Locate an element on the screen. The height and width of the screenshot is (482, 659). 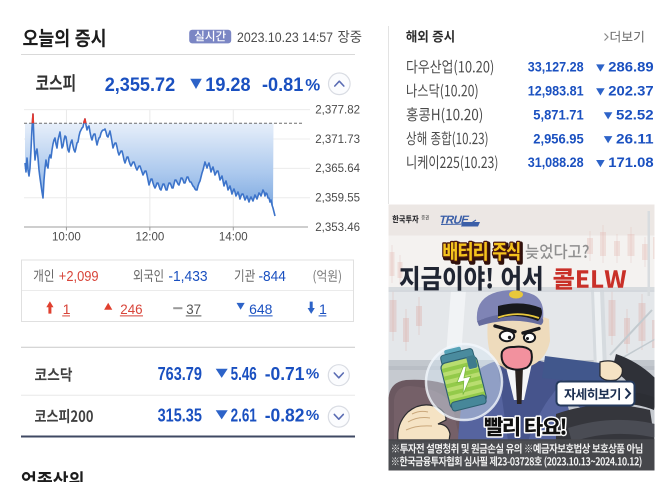
svg-text: 52.52 is located at coordinates (635, 115).